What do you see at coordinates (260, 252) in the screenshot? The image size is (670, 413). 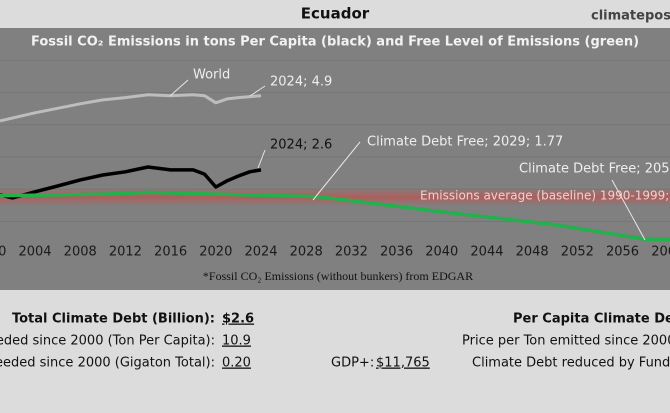 I see `x-tick-label: 2024` at bounding box center [260, 252].